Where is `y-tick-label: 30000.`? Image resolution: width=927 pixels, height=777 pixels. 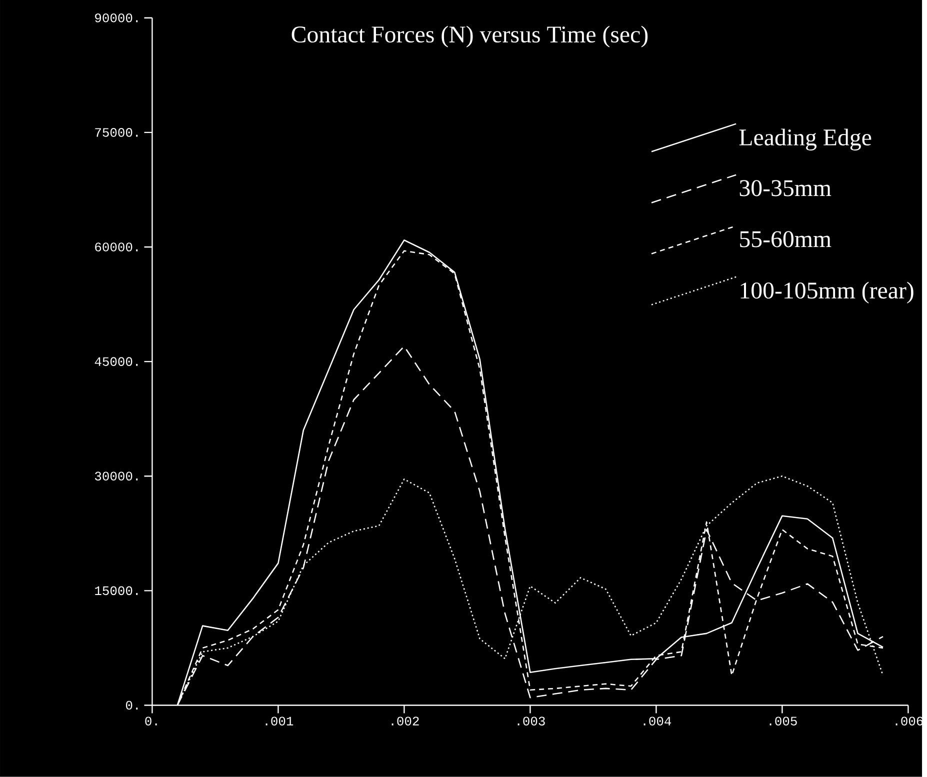 y-tick-label: 30000. is located at coordinates (116, 476).